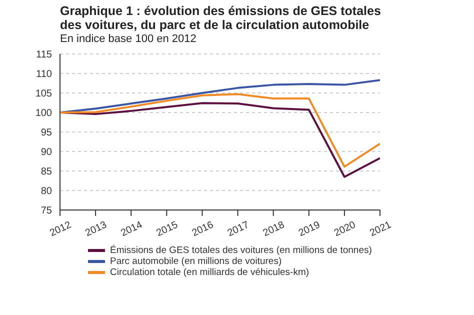 The image size is (474, 315). What do you see at coordinates (61, 229) in the screenshot?
I see `x-tick-label: 2012` at bounding box center [61, 229].